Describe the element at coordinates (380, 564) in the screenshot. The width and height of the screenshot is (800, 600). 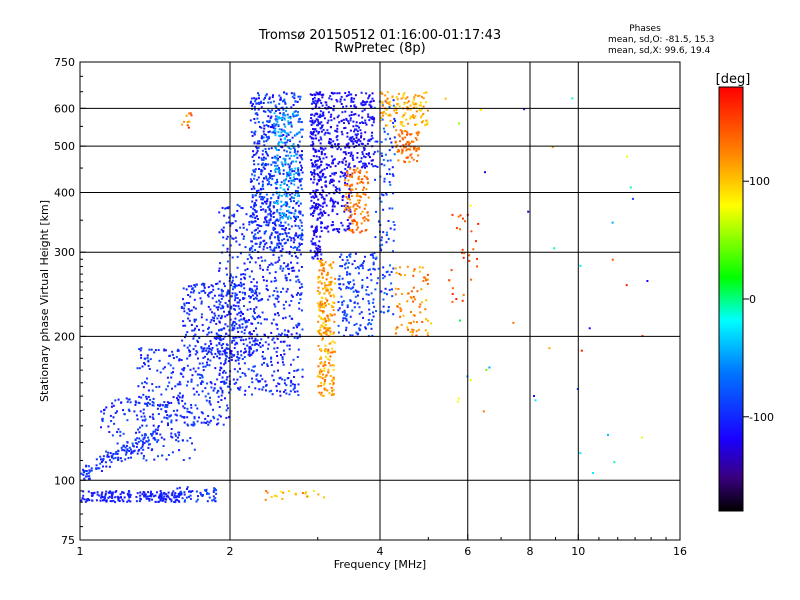
I see `x-axis-label: Frequency [MHz]` at that location.